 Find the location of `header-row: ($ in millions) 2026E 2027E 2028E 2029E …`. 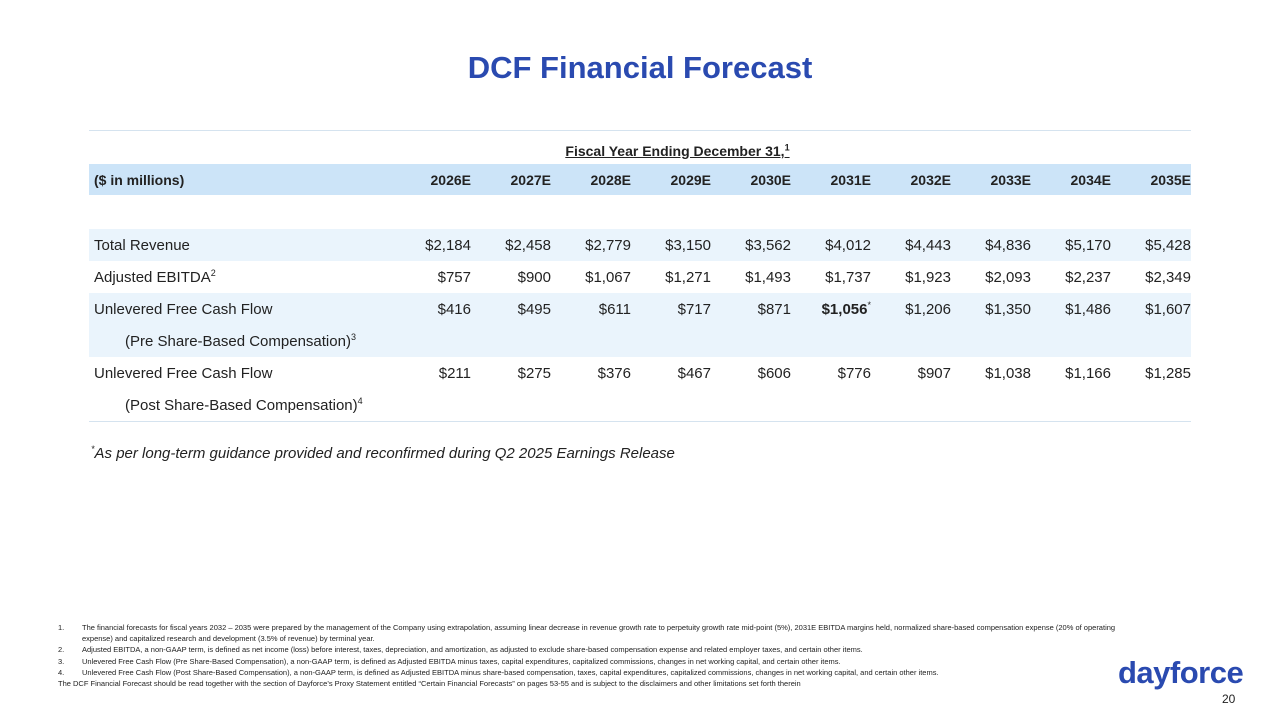

header-row: ($ in millions) 2026E 2027E 2028E 2029E … is located at coordinates (640, 179).